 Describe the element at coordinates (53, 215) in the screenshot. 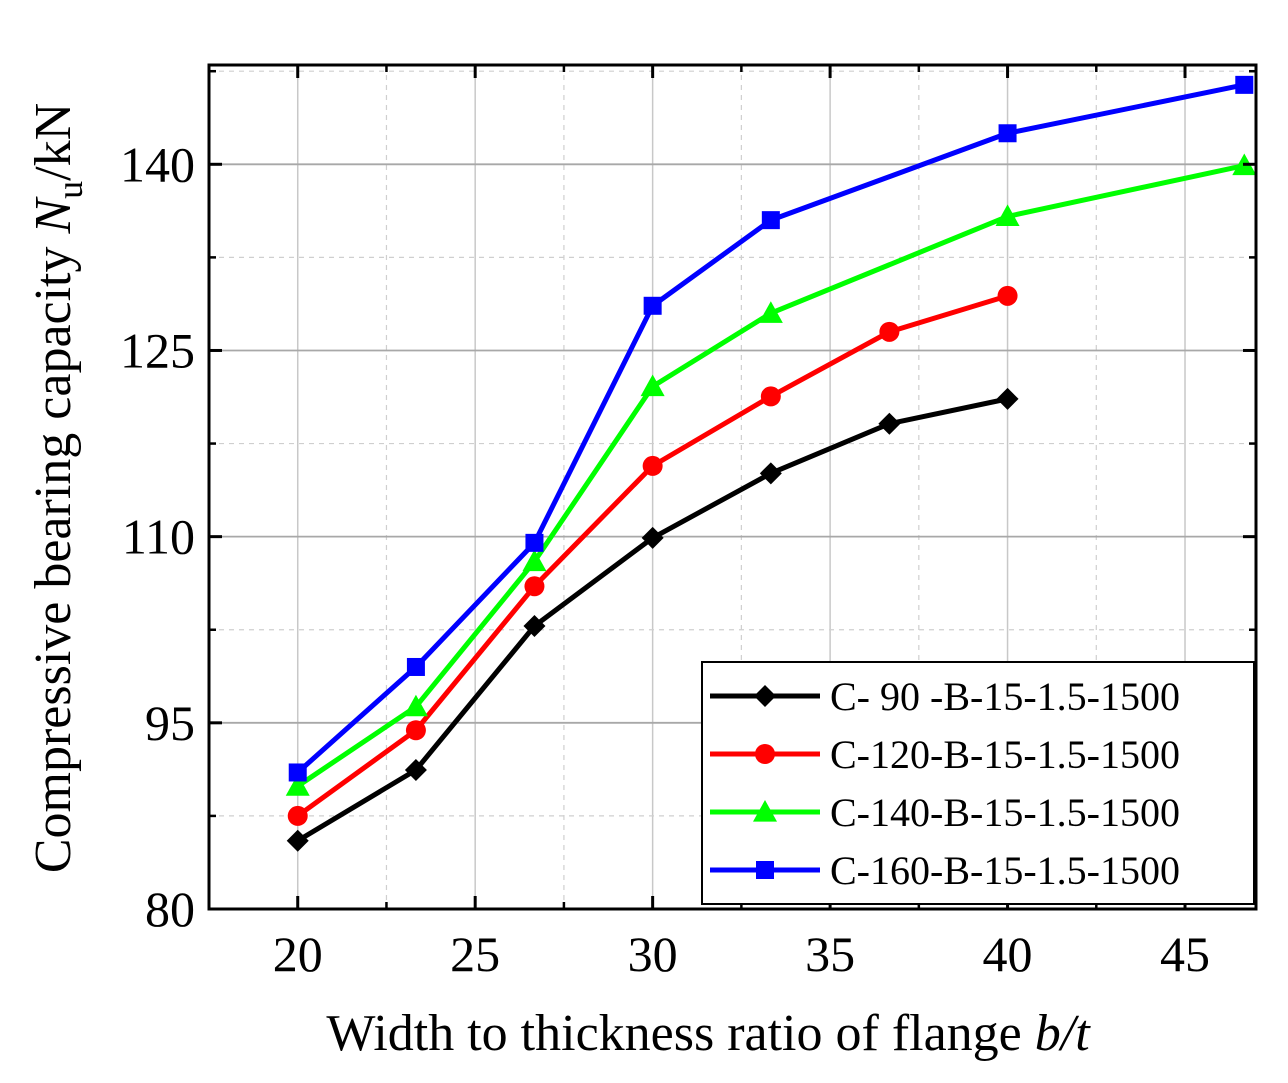

I see `y-axis-title-variable: N` at that location.